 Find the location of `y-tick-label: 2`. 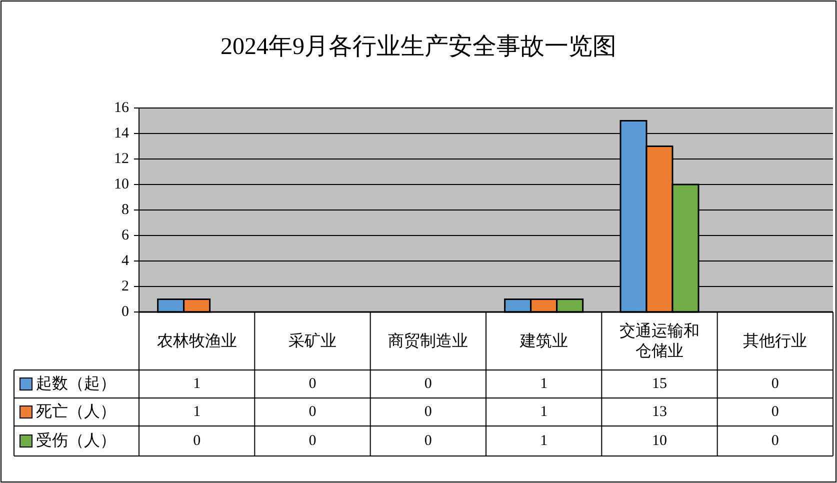

y-tick-label: 2 is located at coordinates (125, 286).